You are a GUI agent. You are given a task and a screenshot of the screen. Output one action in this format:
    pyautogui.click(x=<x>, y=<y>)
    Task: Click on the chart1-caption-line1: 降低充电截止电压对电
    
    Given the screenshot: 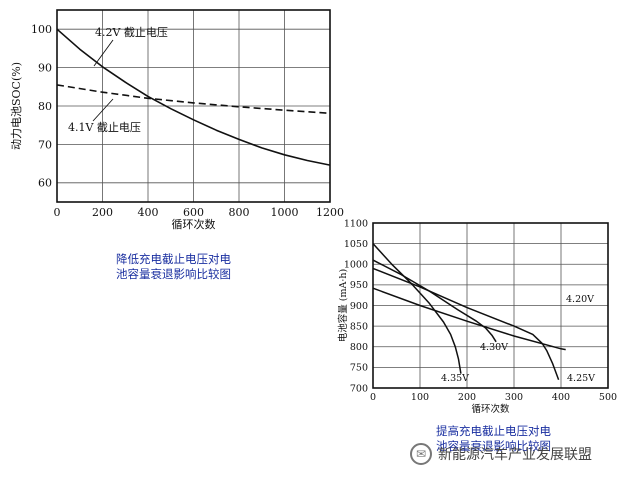 What is the action you would take?
    pyautogui.click(x=173, y=259)
    